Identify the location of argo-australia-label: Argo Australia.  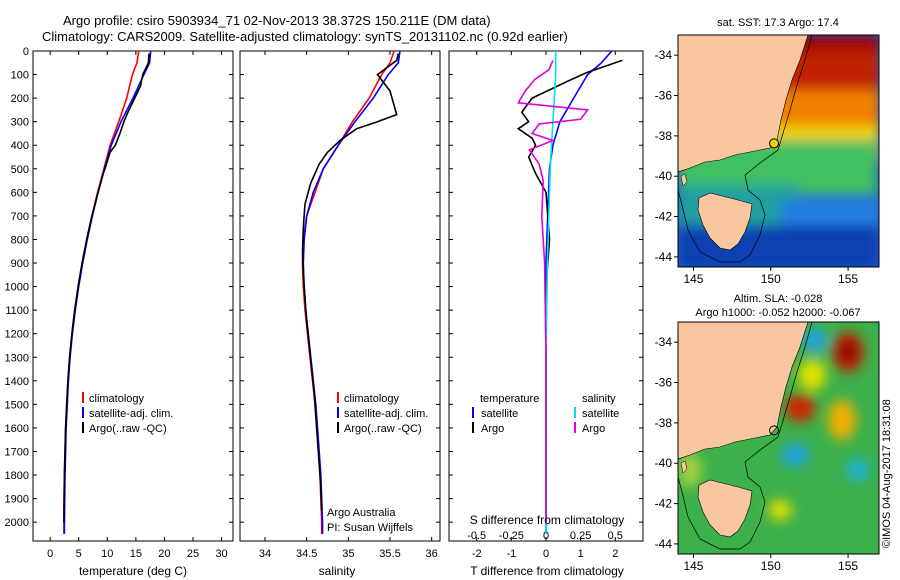
(361, 513).